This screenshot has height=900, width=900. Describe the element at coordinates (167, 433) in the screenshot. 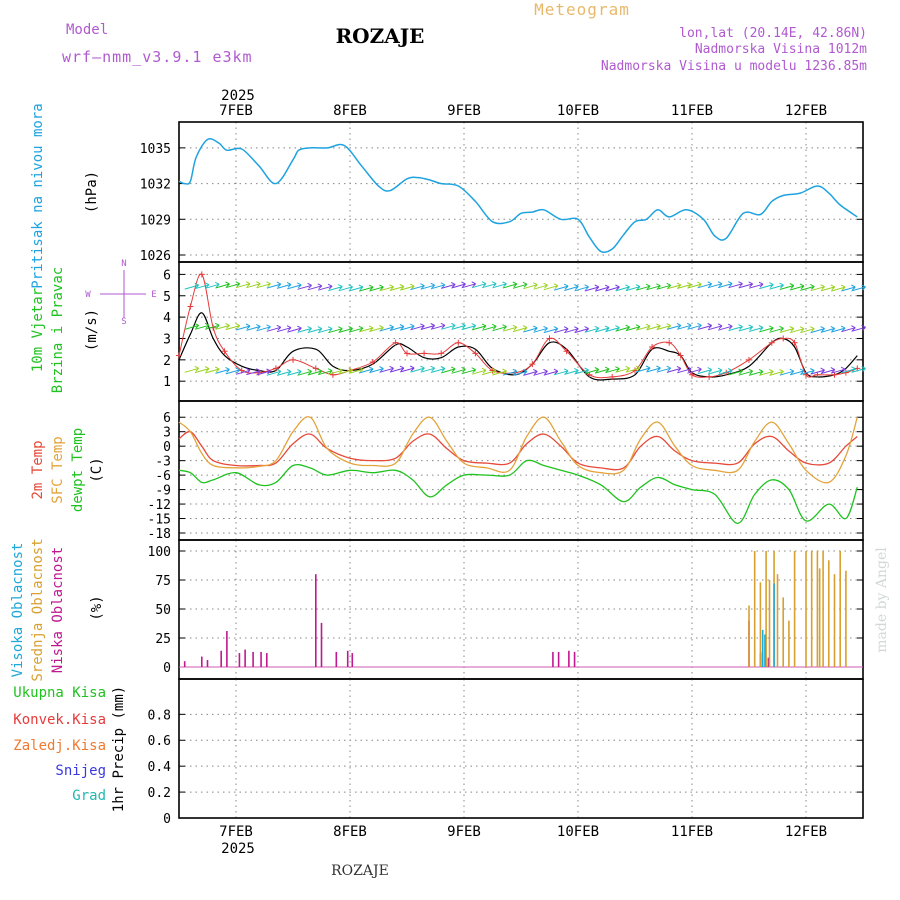

I see `y-tick-label: 3` at that location.